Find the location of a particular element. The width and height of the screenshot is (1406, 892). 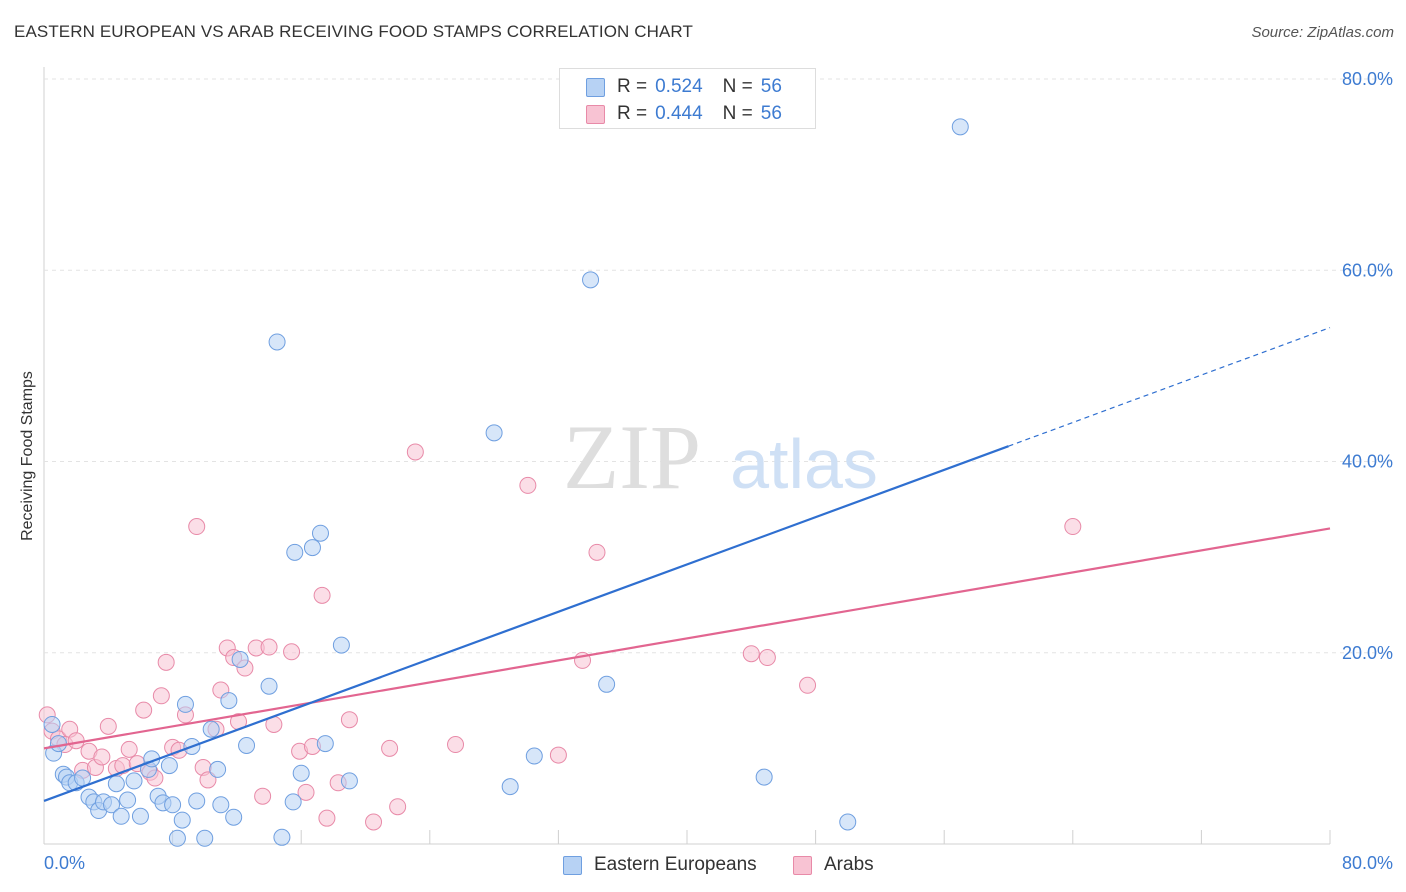

watermark-atlas: atlas is located at coordinates (804, 464).